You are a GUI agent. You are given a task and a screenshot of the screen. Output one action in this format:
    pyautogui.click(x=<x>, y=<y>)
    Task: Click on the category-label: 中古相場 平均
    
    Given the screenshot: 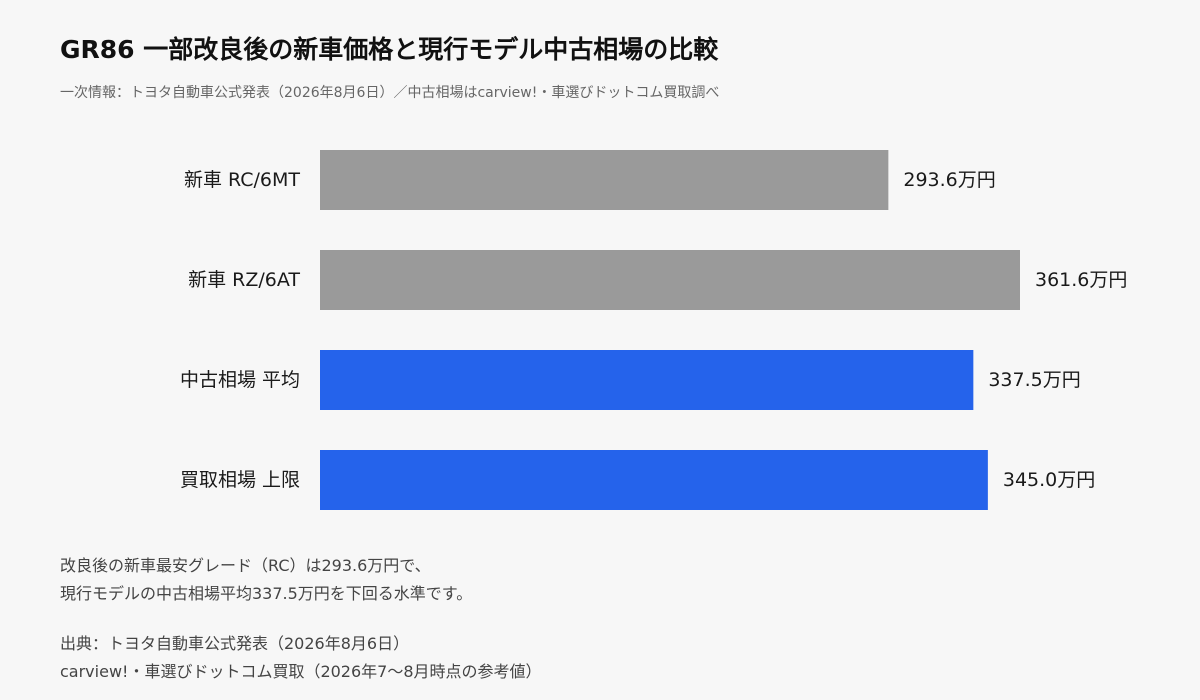 What is the action you would take?
    pyautogui.click(x=240, y=380)
    